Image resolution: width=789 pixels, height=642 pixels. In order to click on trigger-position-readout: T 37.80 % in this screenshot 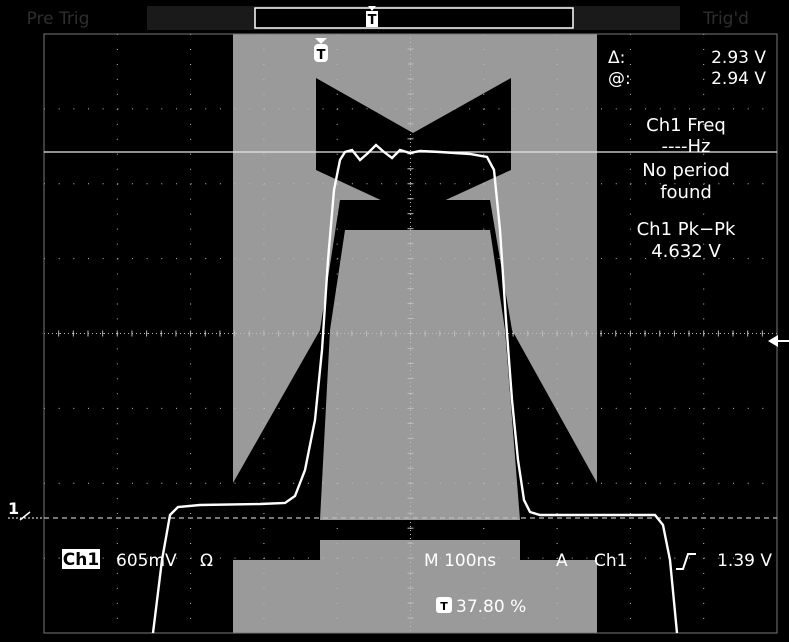, I will do `click(481, 607)`.